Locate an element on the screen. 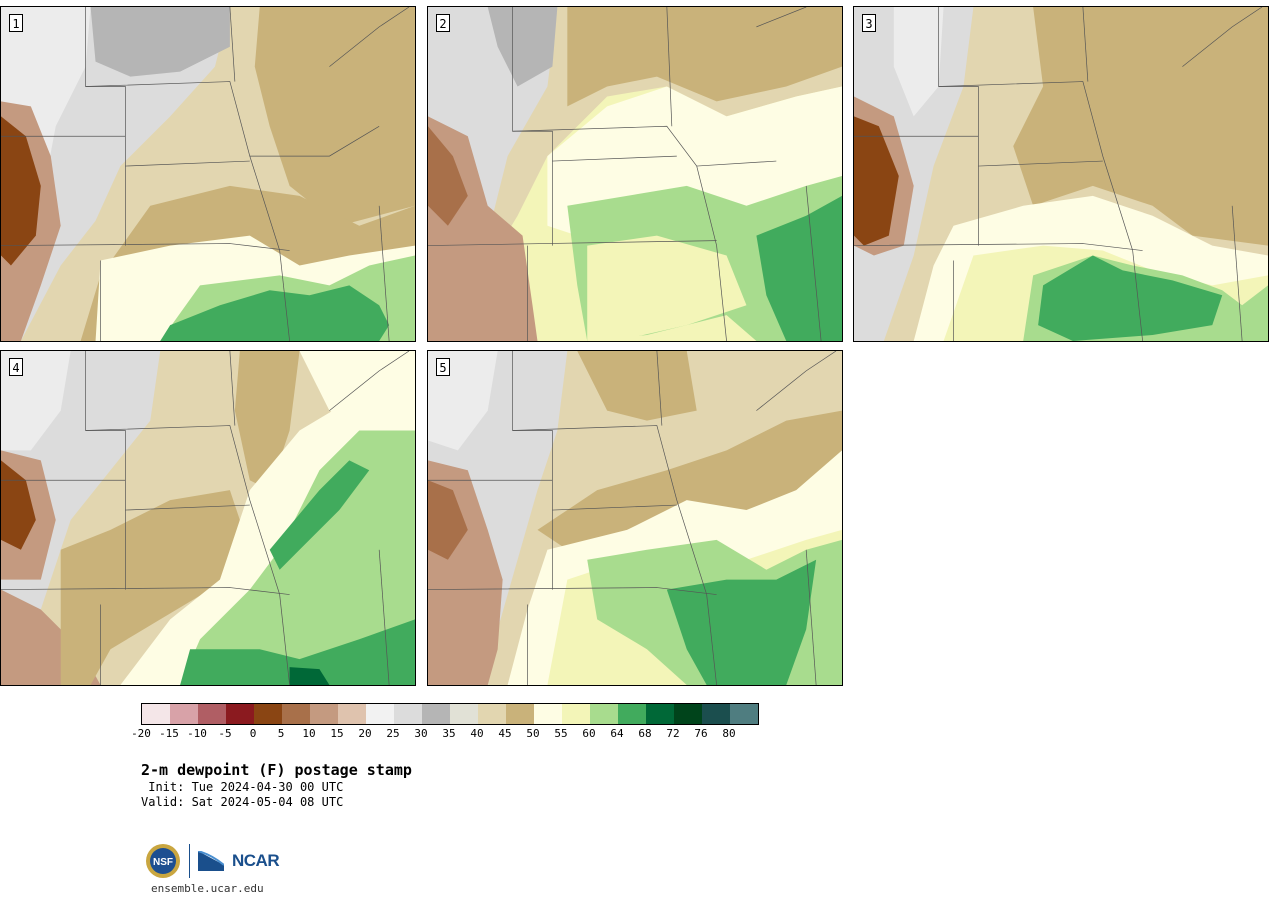 The image size is (1280, 901). valid-time: Valid: Sat 2024-05-04 08 UTC is located at coordinates (242, 802).